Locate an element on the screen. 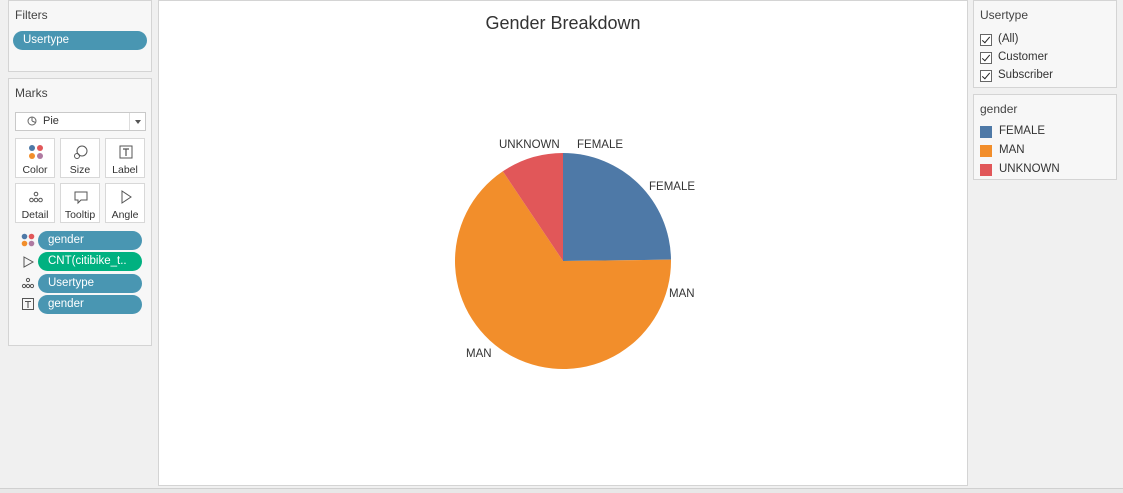 Image resolution: width=1123 pixels, height=493 pixels. tooltip-button: Tooltip is located at coordinates (80, 203).